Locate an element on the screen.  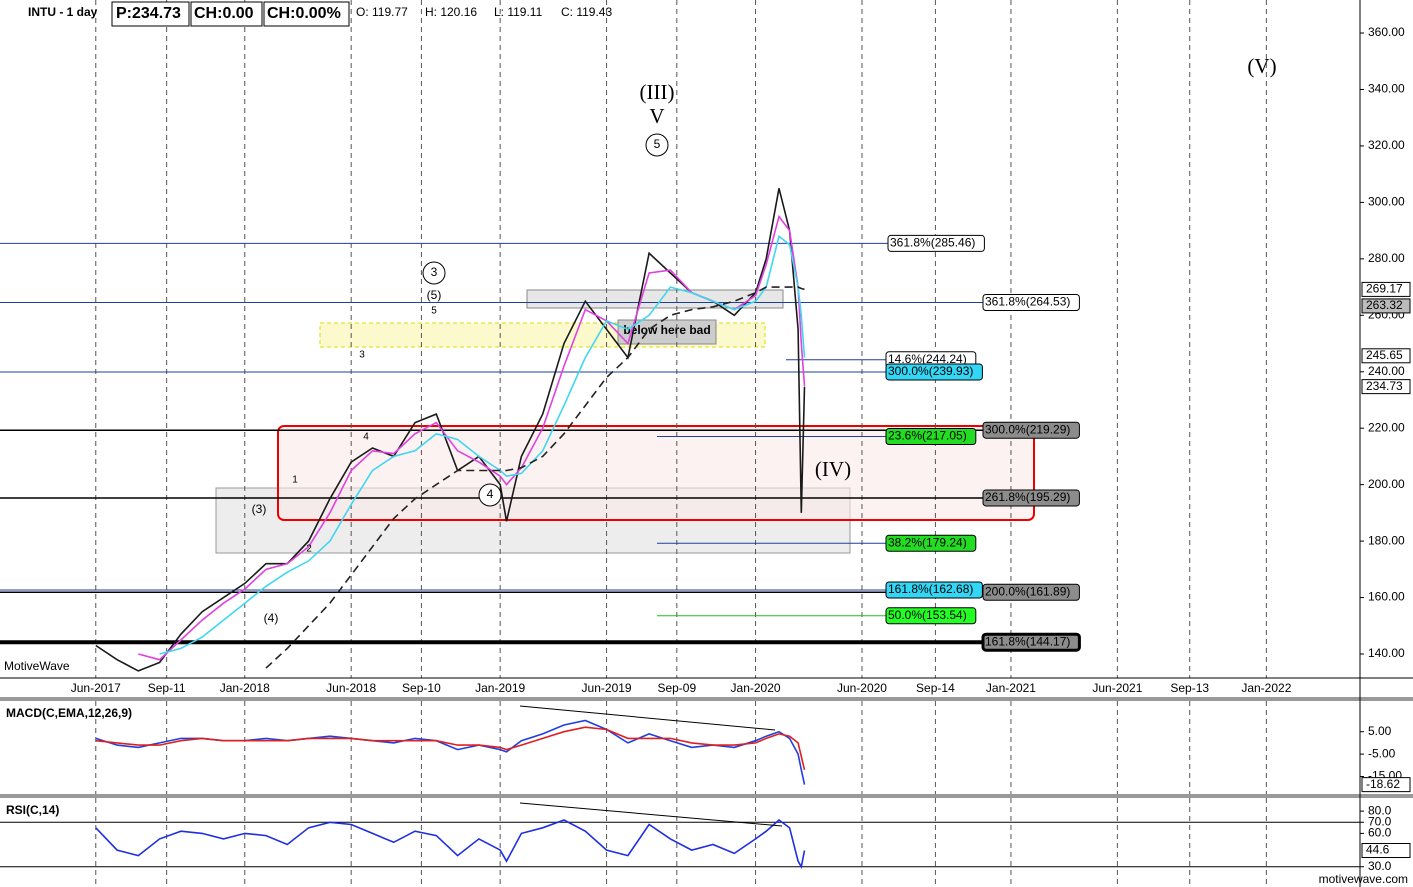
red-zone is located at coordinates (656, 473).